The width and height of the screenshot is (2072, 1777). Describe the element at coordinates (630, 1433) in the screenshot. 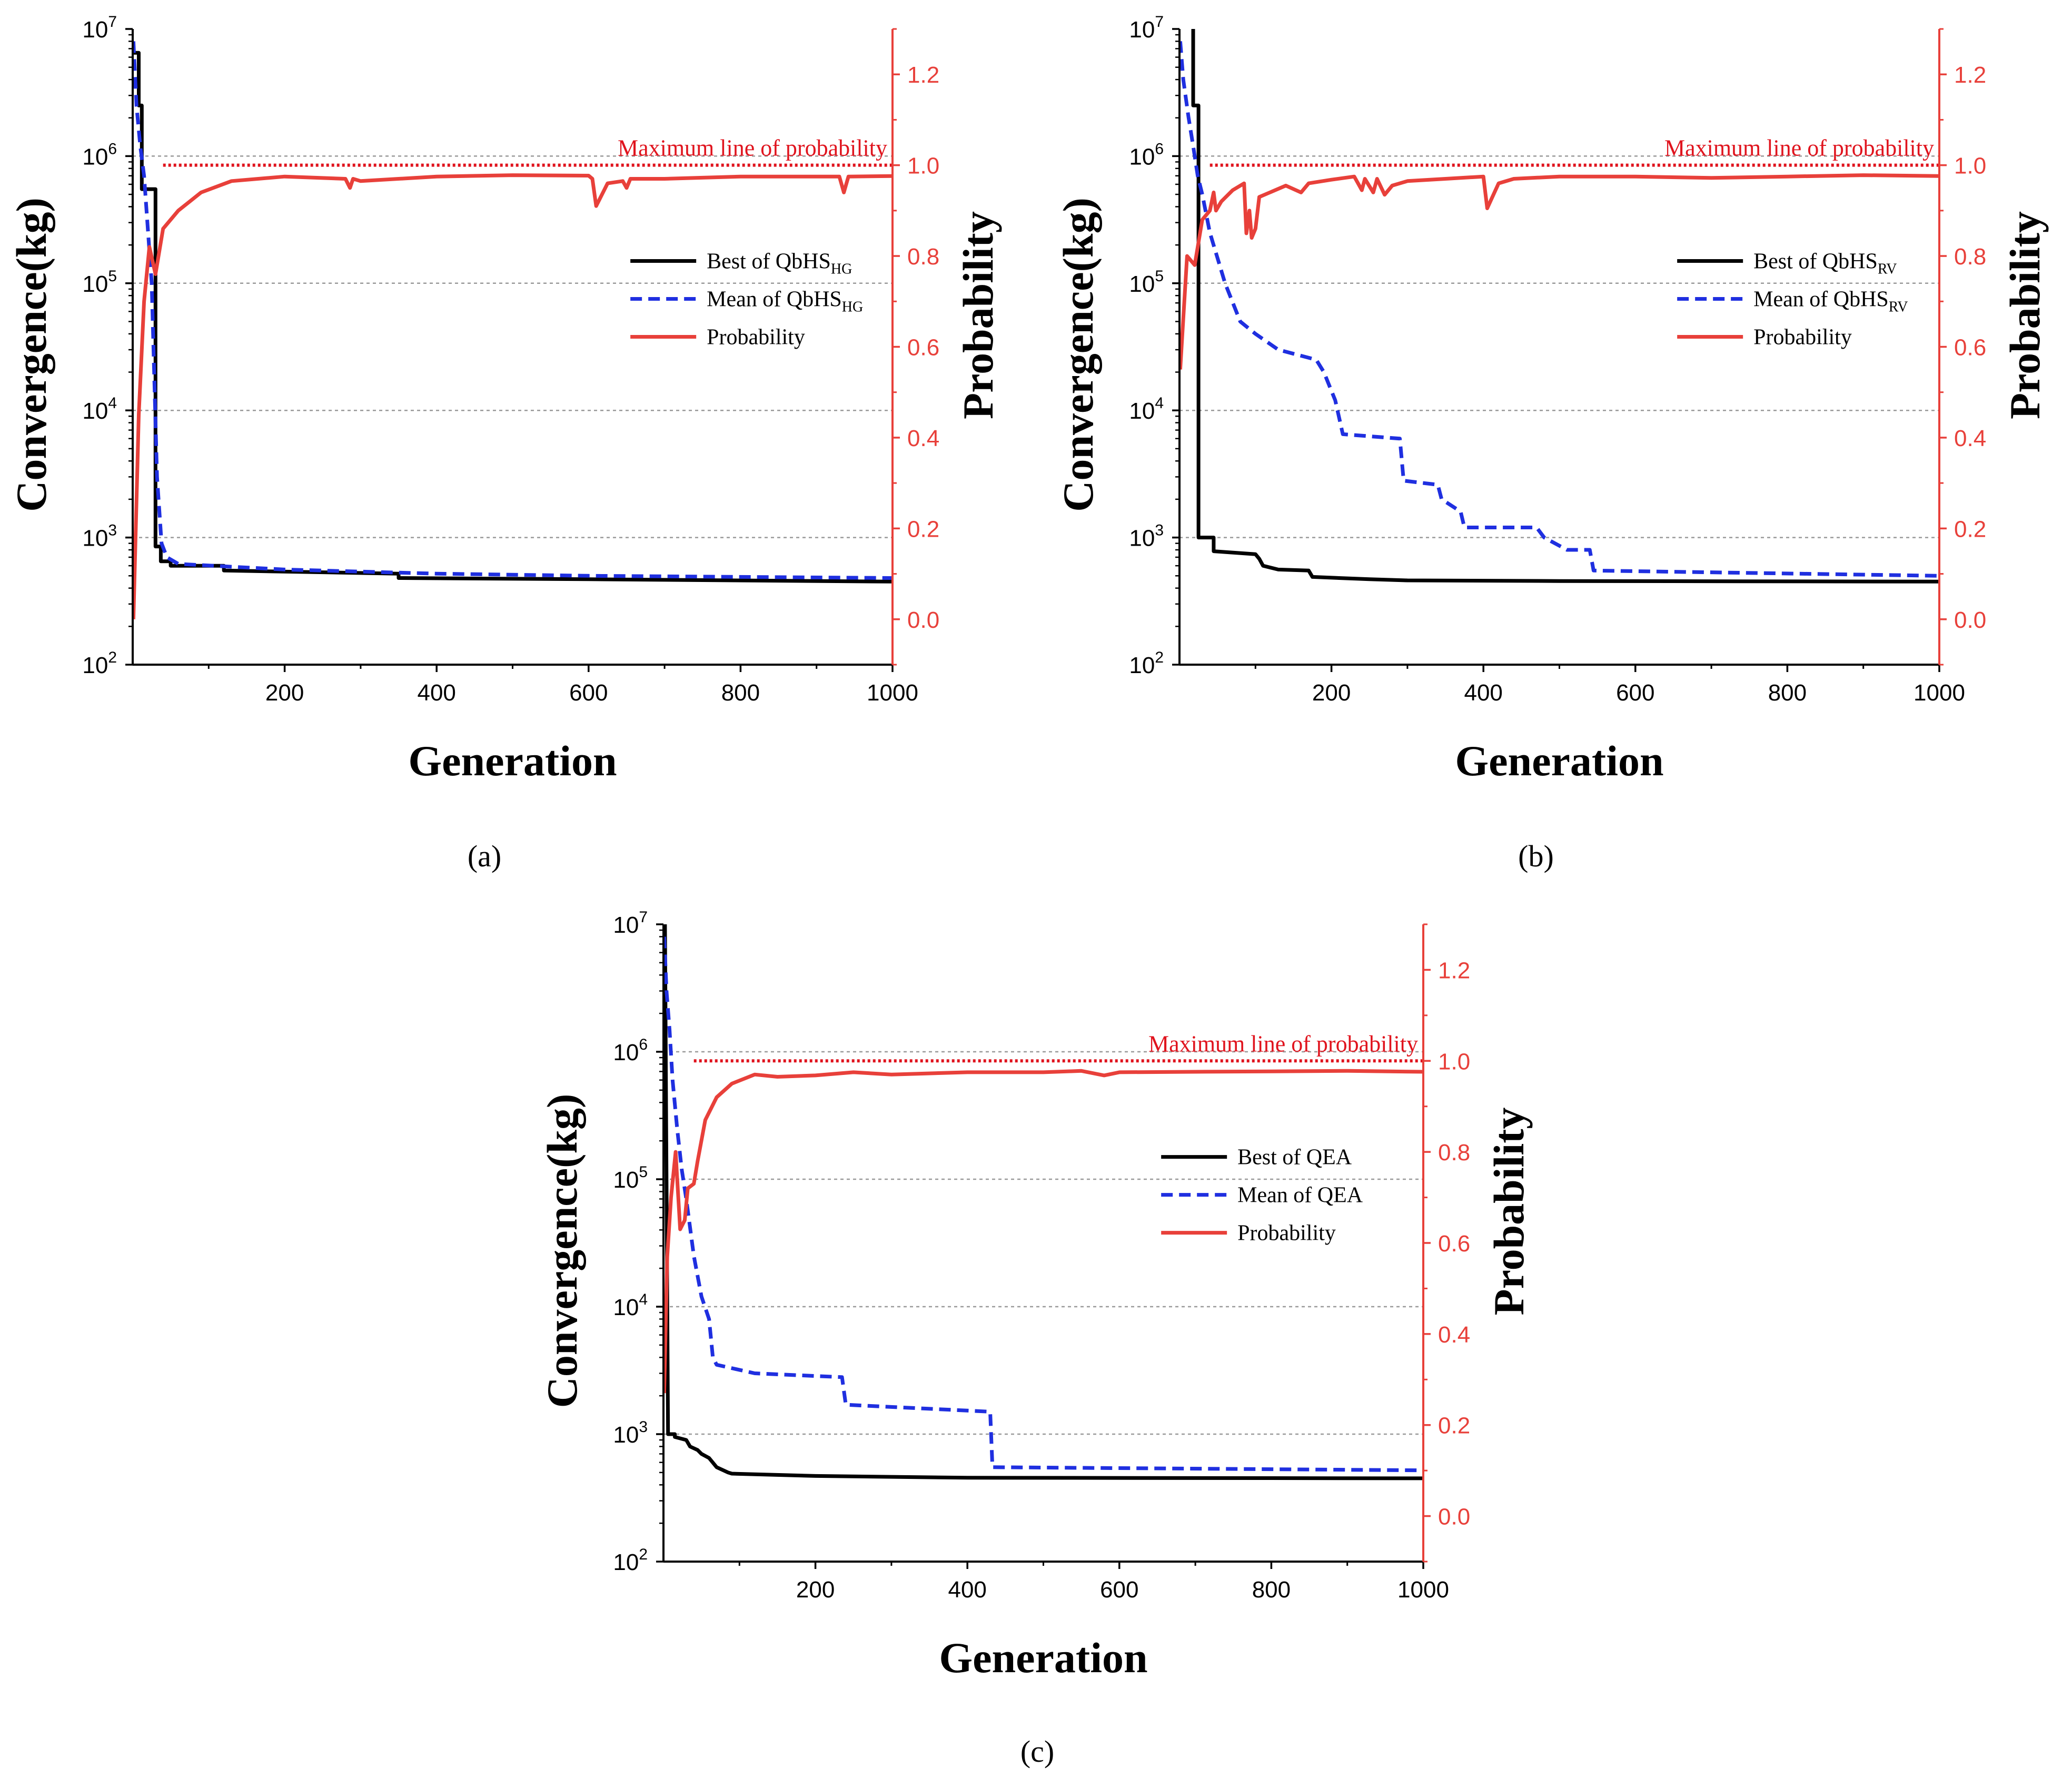

I see `panel-c-y-left-tick-label: 10³` at that location.